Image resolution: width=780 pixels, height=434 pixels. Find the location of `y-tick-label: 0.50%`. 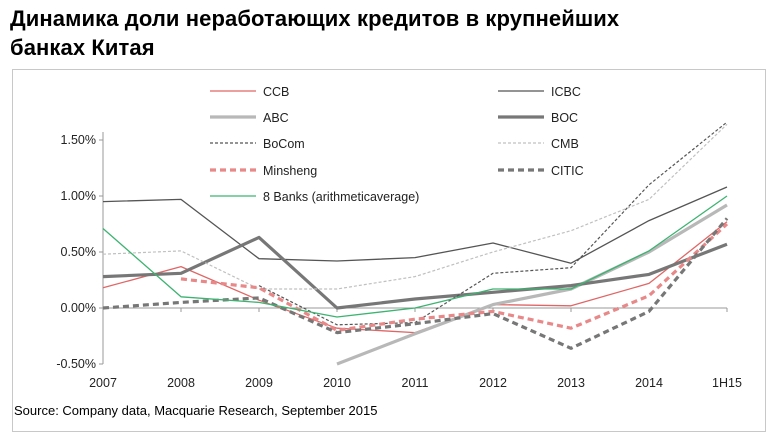

y-tick-label: 0.50% is located at coordinates (78, 252).